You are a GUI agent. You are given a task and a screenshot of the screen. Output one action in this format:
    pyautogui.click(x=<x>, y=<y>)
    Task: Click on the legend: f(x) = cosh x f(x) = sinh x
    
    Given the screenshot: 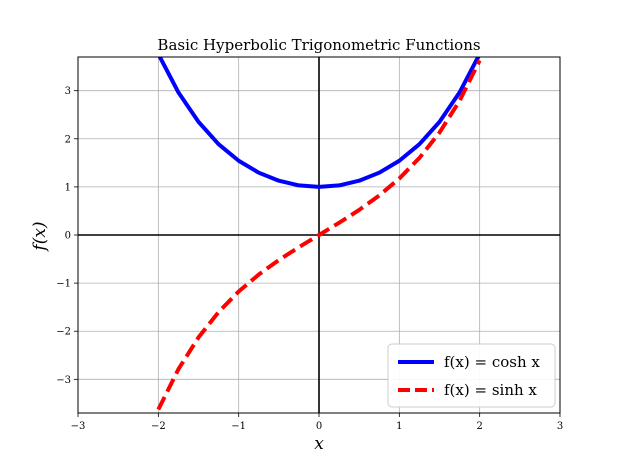 What is the action you would take?
    pyautogui.click(x=471, y=375)
    